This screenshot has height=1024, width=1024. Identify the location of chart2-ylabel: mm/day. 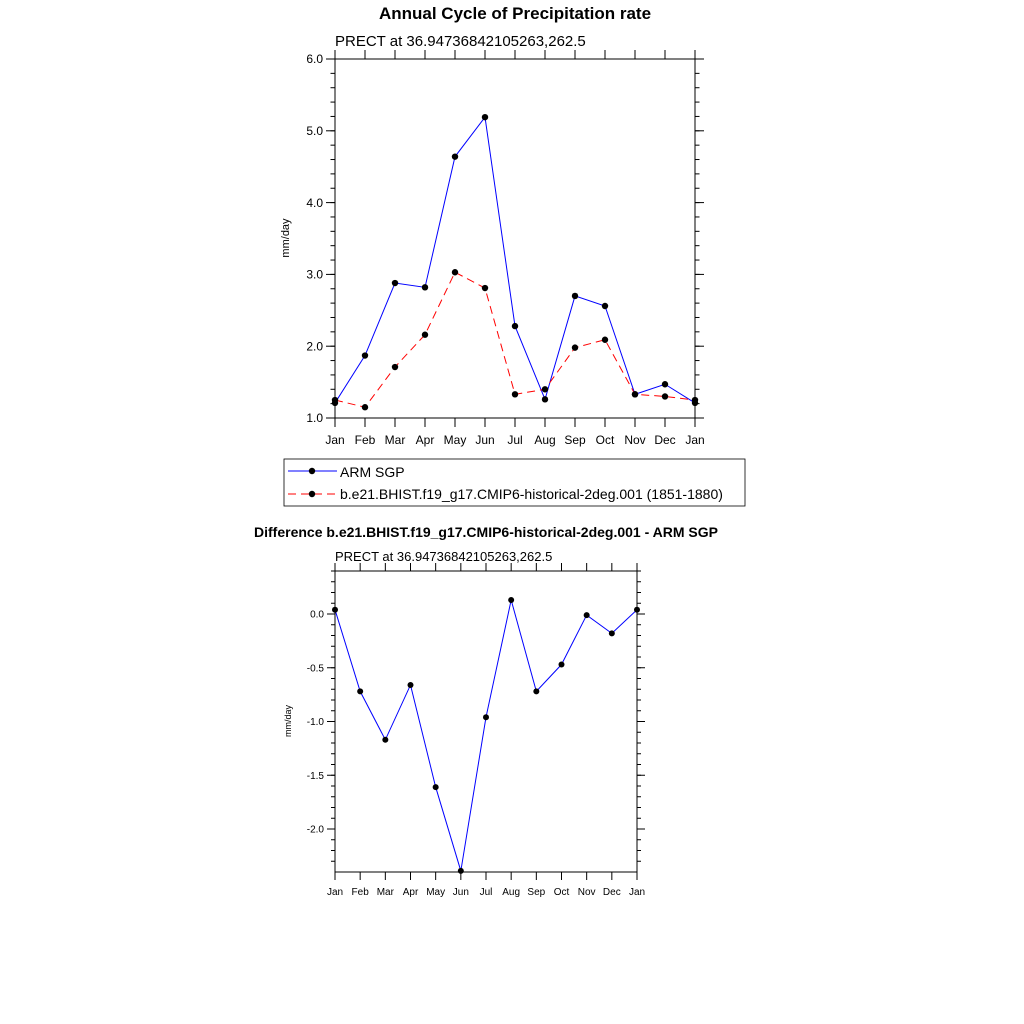
(288, 721).